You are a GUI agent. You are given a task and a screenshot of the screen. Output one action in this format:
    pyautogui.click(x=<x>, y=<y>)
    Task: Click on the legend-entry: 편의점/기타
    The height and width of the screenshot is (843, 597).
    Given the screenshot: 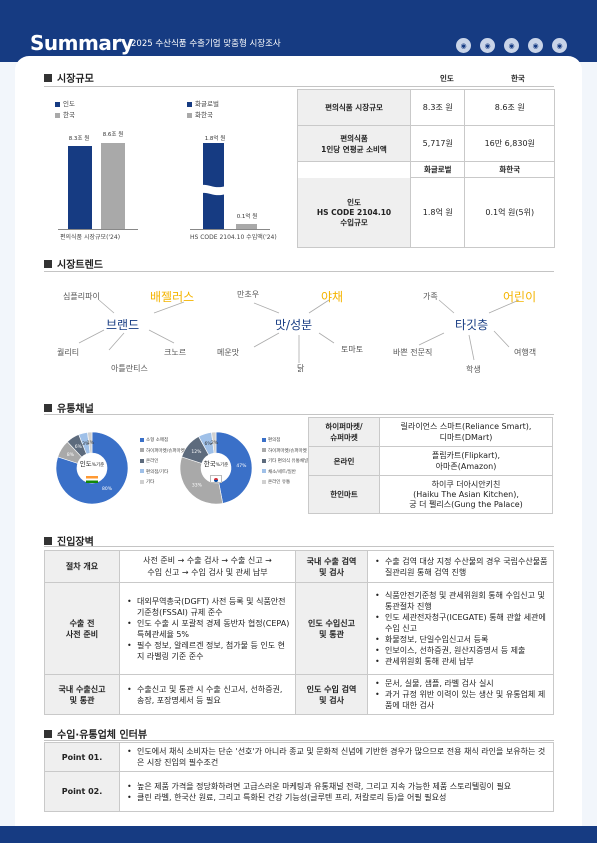 What is the action you would take?
    pyautogui.click(x=162, y=473)
    